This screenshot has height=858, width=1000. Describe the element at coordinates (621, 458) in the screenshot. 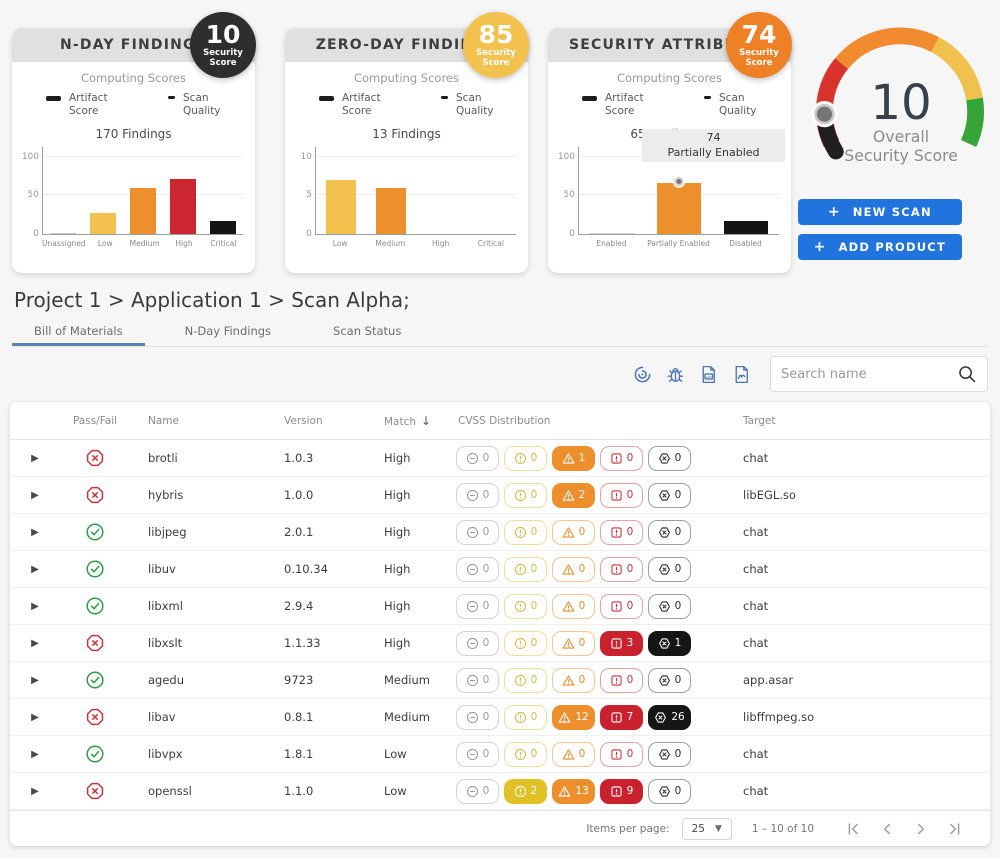

I see `cvss-chip-high: 0` at that location.